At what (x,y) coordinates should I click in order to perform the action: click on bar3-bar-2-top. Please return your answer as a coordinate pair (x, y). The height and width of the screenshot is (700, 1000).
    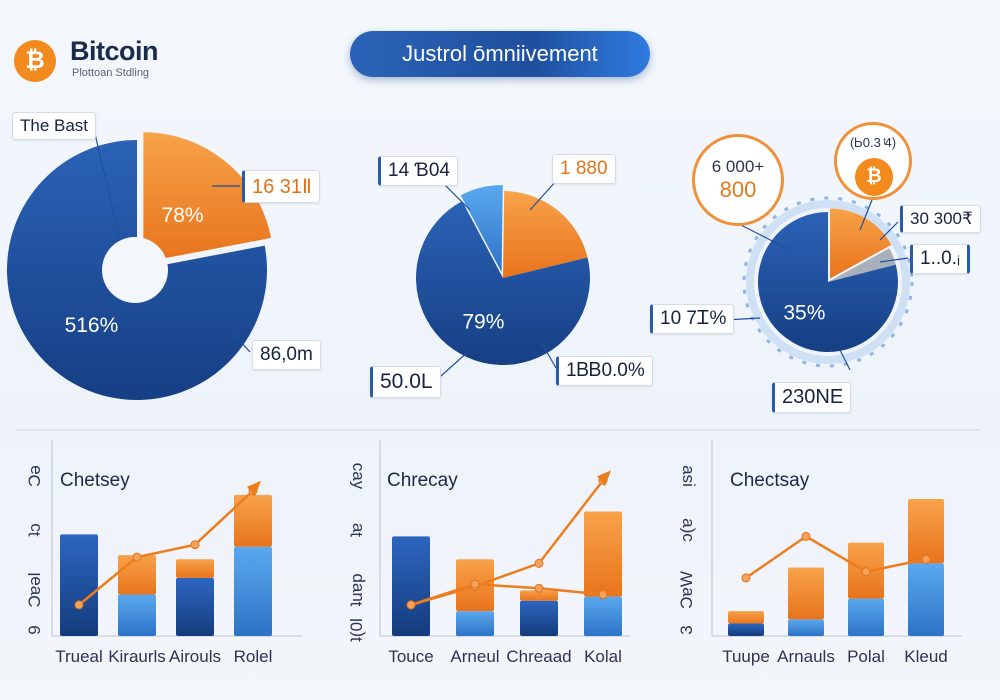
    Looking at the image, I should click on (806, 593).